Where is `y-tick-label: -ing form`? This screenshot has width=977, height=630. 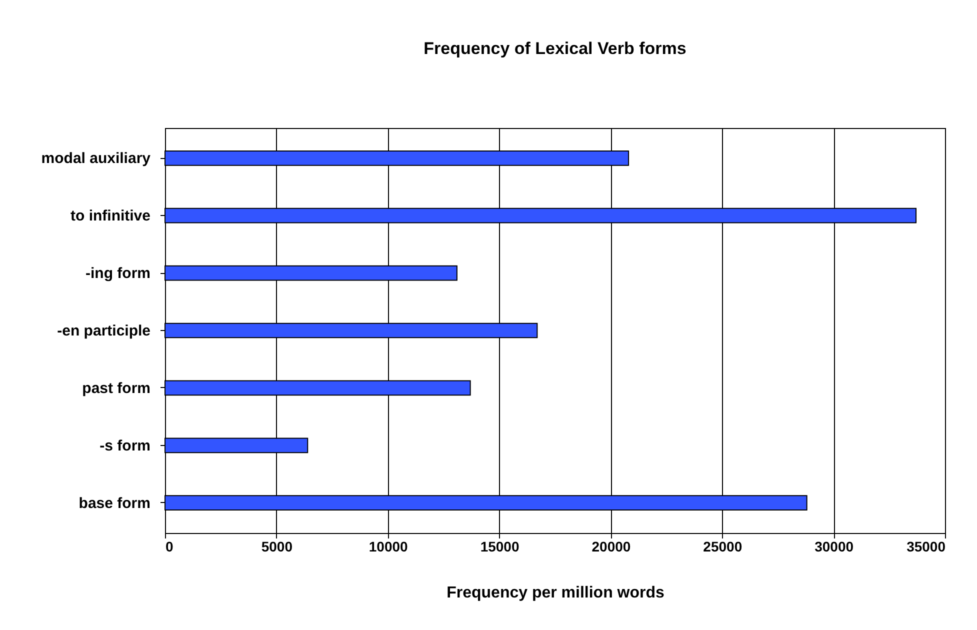
y-tick-label: -ing form is located at coordinates (118, 273).